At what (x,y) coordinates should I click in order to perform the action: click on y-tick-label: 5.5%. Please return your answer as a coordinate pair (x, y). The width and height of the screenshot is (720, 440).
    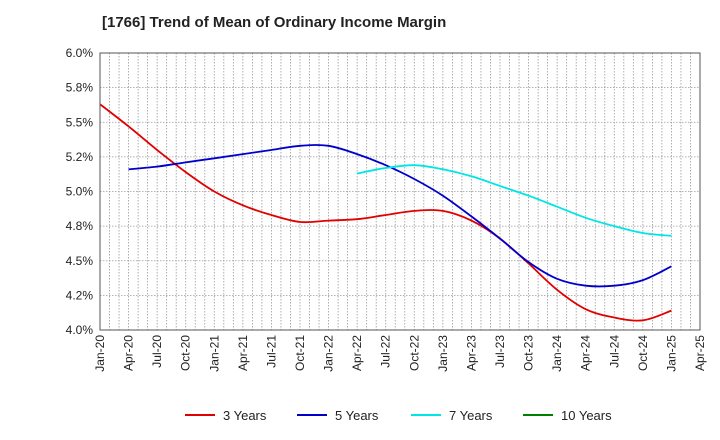
    Looking at the image, I should click on (80, 122).